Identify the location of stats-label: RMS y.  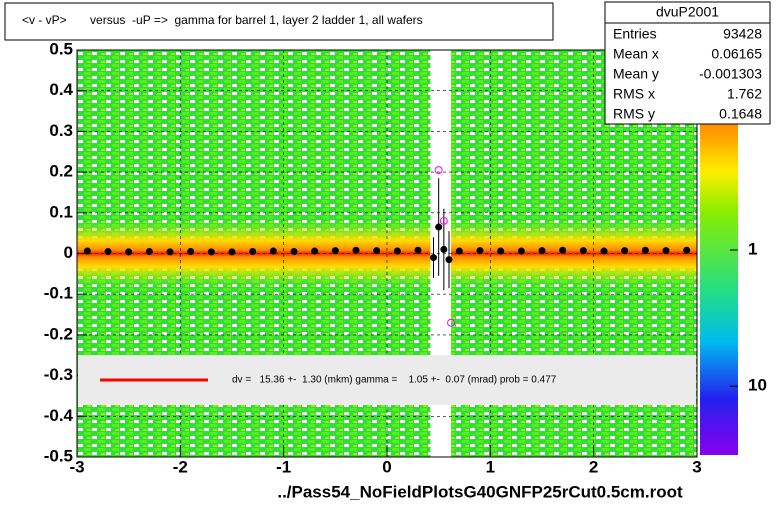
(634, 114).